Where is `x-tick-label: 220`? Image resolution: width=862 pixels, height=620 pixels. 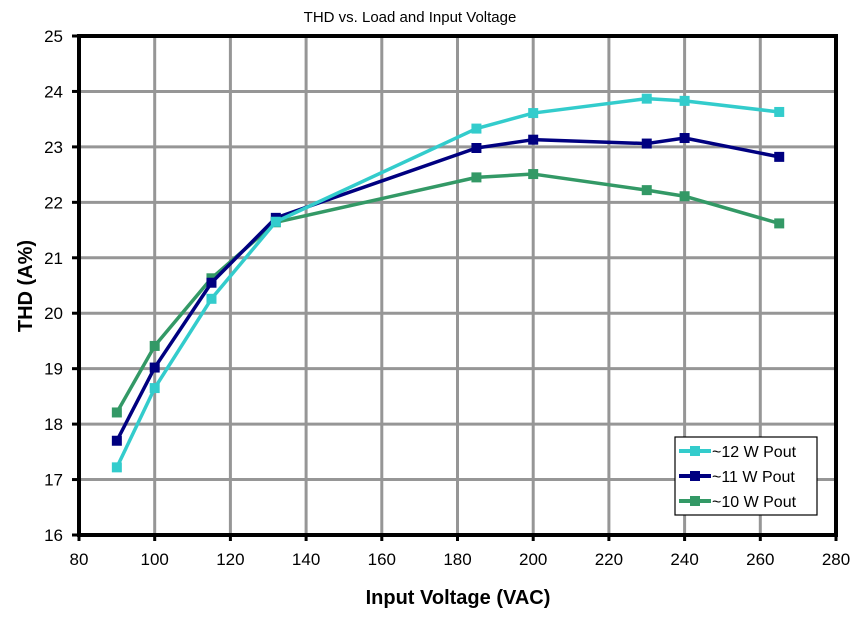
x-tick-label: 220 is located at coordinates (609, 559).